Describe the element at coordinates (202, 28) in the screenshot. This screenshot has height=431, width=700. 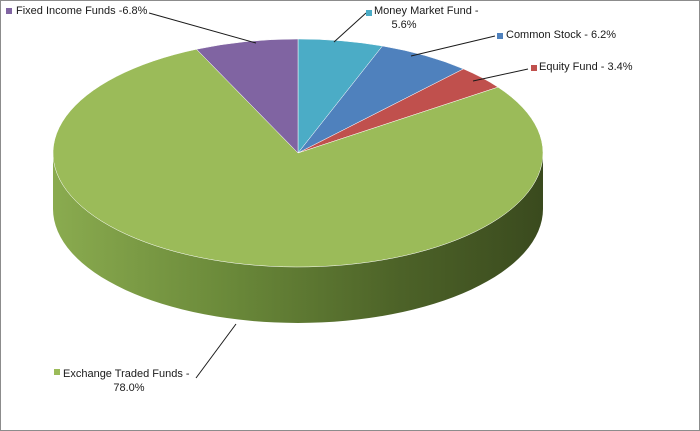
I see `leader-line-fixed-income-funds` at that location.